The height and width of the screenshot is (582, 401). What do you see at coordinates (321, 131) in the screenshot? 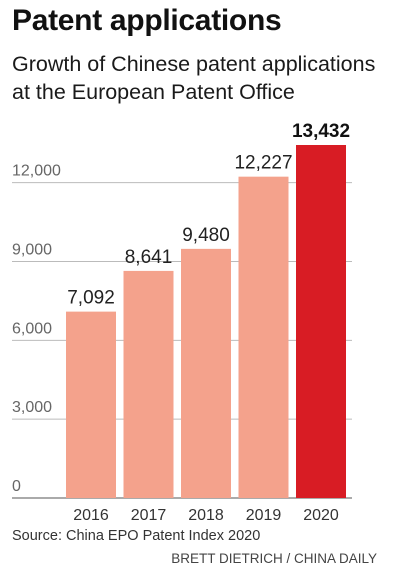
I see `bar-value-label: 13,432` at bounding box center [321, 131].